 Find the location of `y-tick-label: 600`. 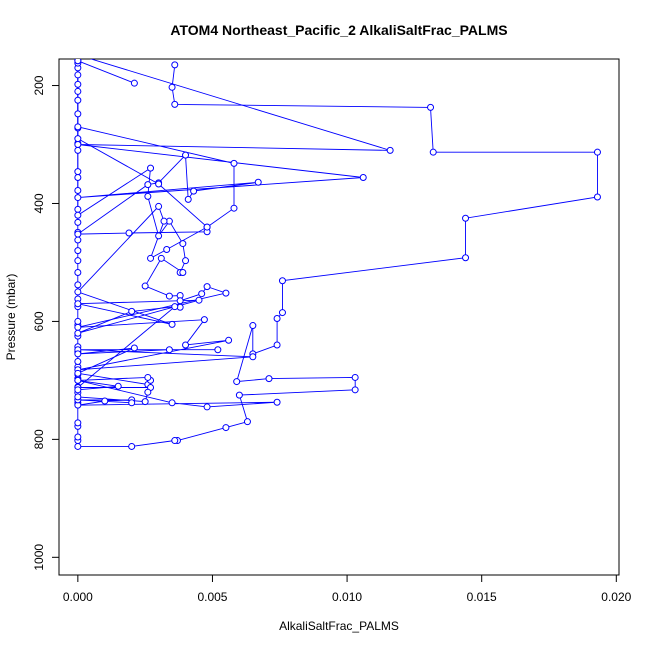

y-tick-label: 600 is located at coordinates (39, 321).